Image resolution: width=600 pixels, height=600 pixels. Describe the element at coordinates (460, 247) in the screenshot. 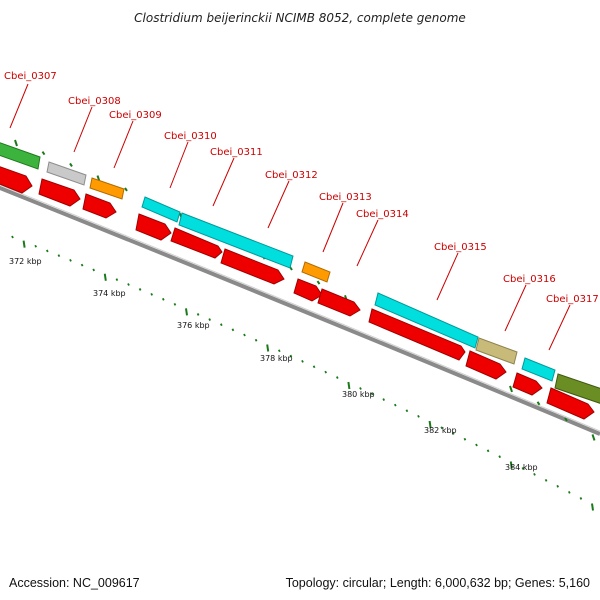

I see `gene-label-cbei-0315: Cbei_0315` at that location.